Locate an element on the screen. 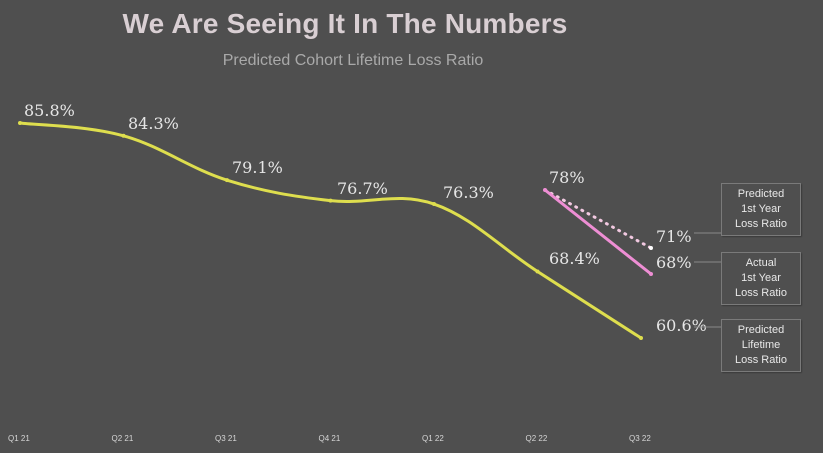 Image resolution: width=823 pixels, height=453 pixels. x-tick-label: Q3 21 is located at coordinates (226, 438).